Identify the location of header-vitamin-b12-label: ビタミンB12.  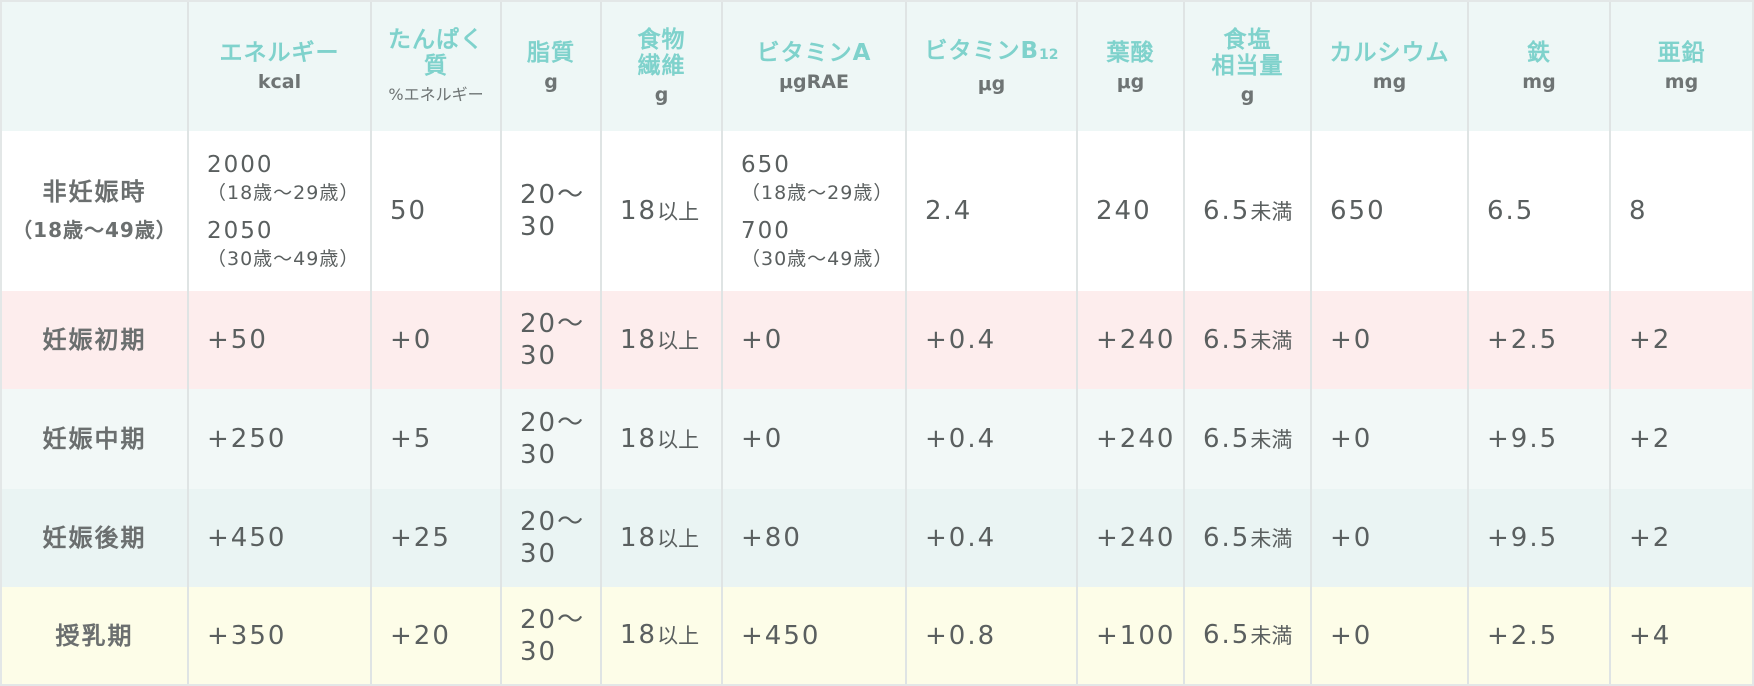
(992, 52).